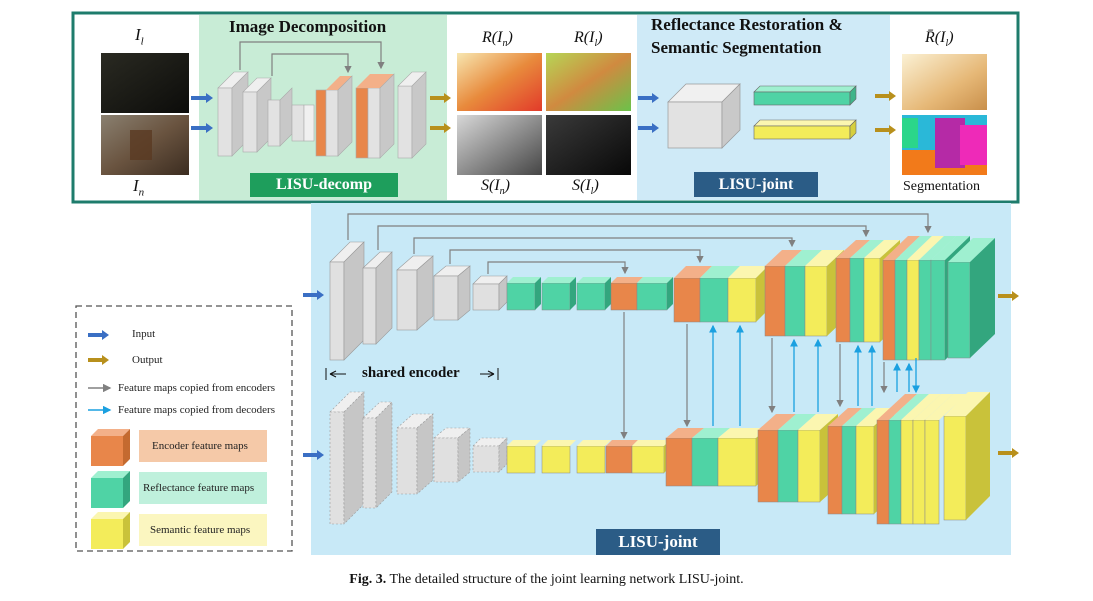 This screenshot has width=1093, height=601. What do you see at coordinates (939, 39) in the screenshot?
I see `label-restored: R̄(Il)` at bounding box center [939, 39].